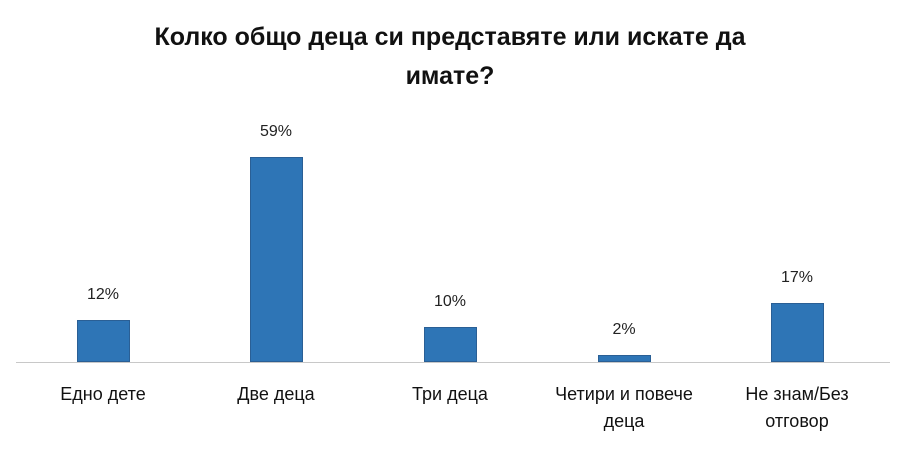  What do you see at coordinates (624, 408) in the screenshot?
I see `category-label: Четири и повече деца` at bounding box center [624, 408].